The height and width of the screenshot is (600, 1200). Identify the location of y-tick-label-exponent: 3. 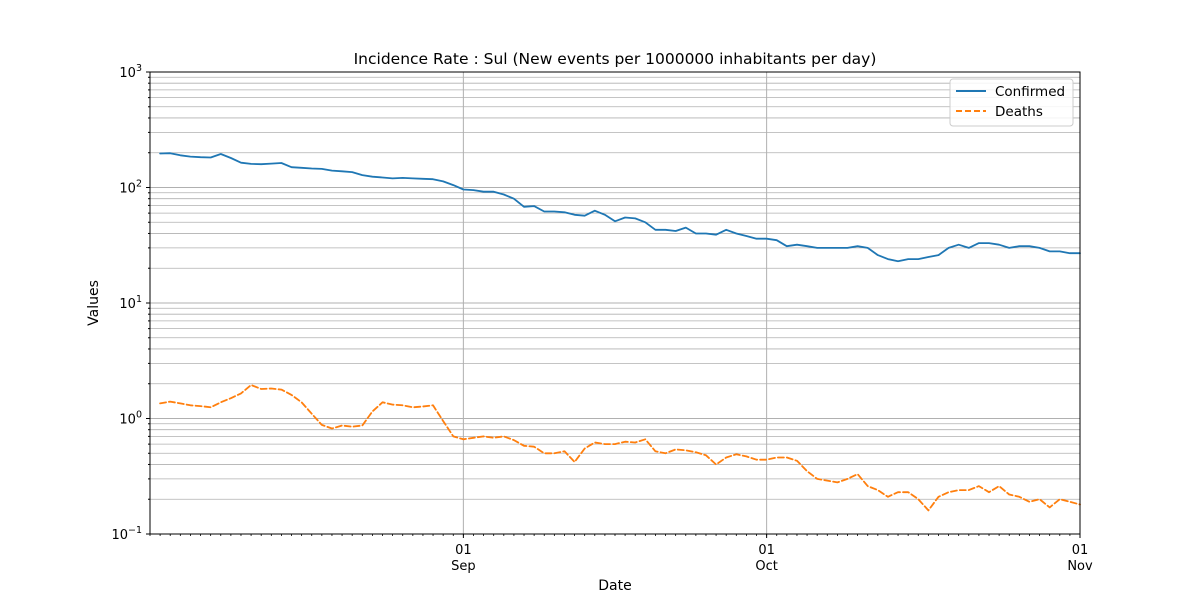
(139, 68).